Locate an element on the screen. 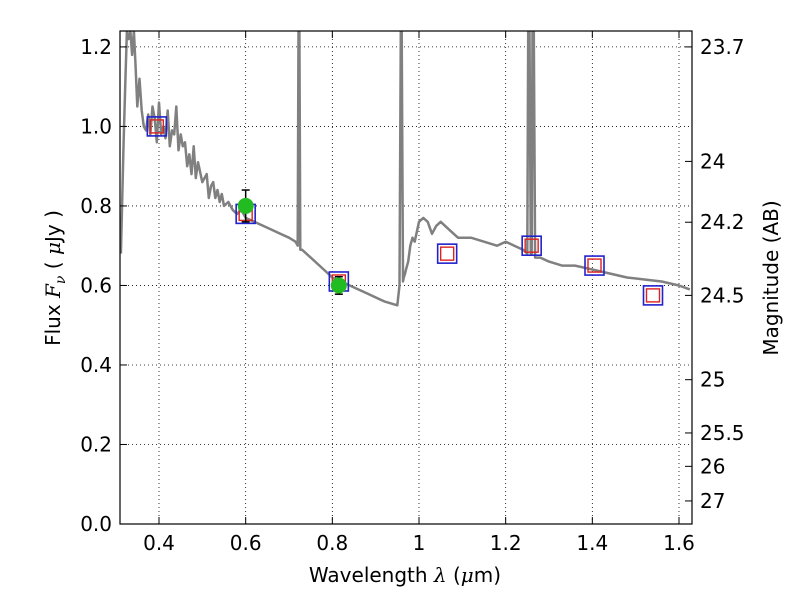  x-tick-label: 1.4 is located at coordinates (592, 543).